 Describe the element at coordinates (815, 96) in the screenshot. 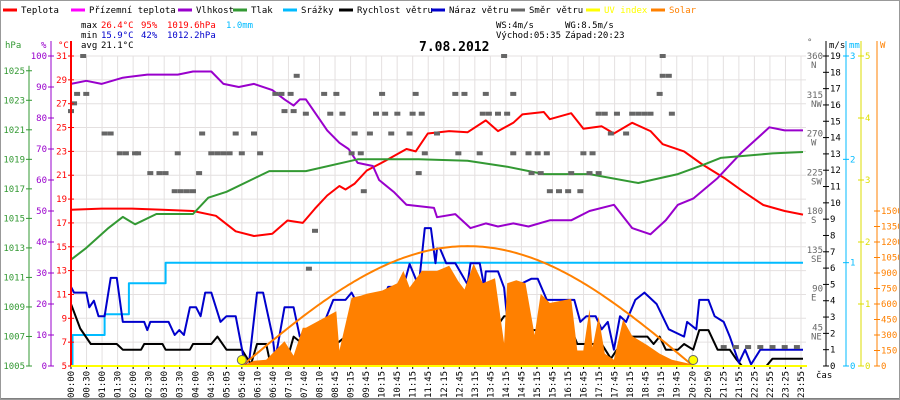

I see `direction-tick-value: 315` at that location.